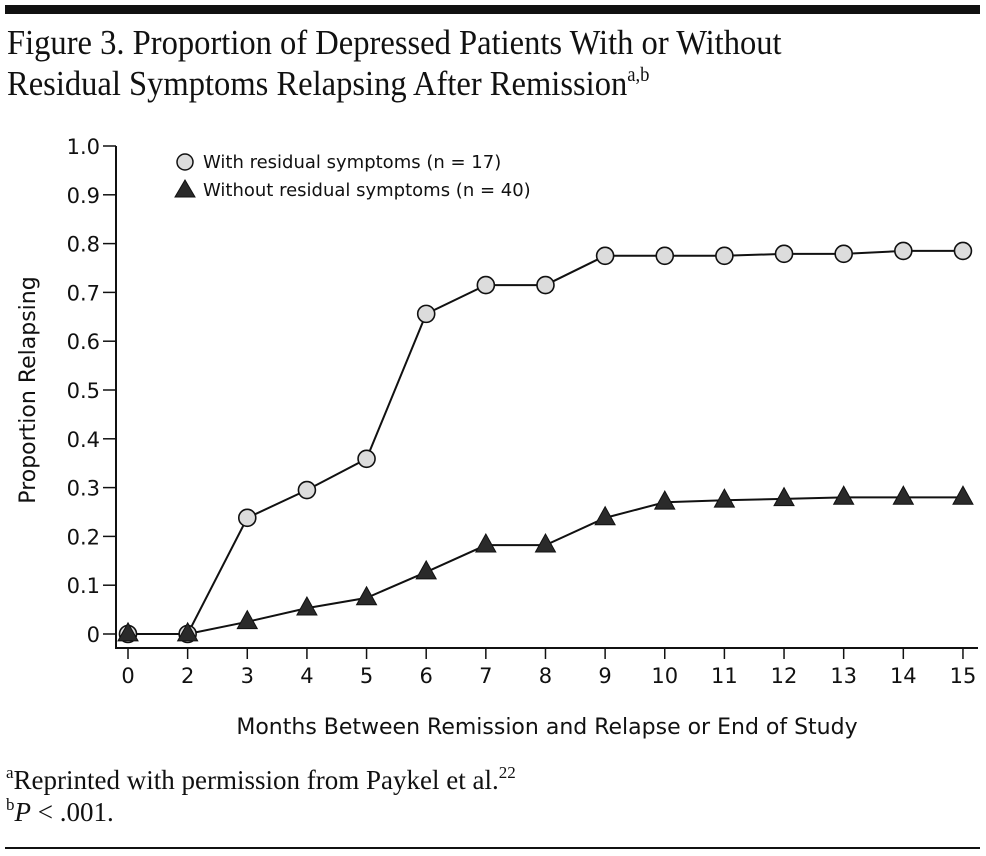  I want to click on x-tick-label: 3, so click(247, 676).